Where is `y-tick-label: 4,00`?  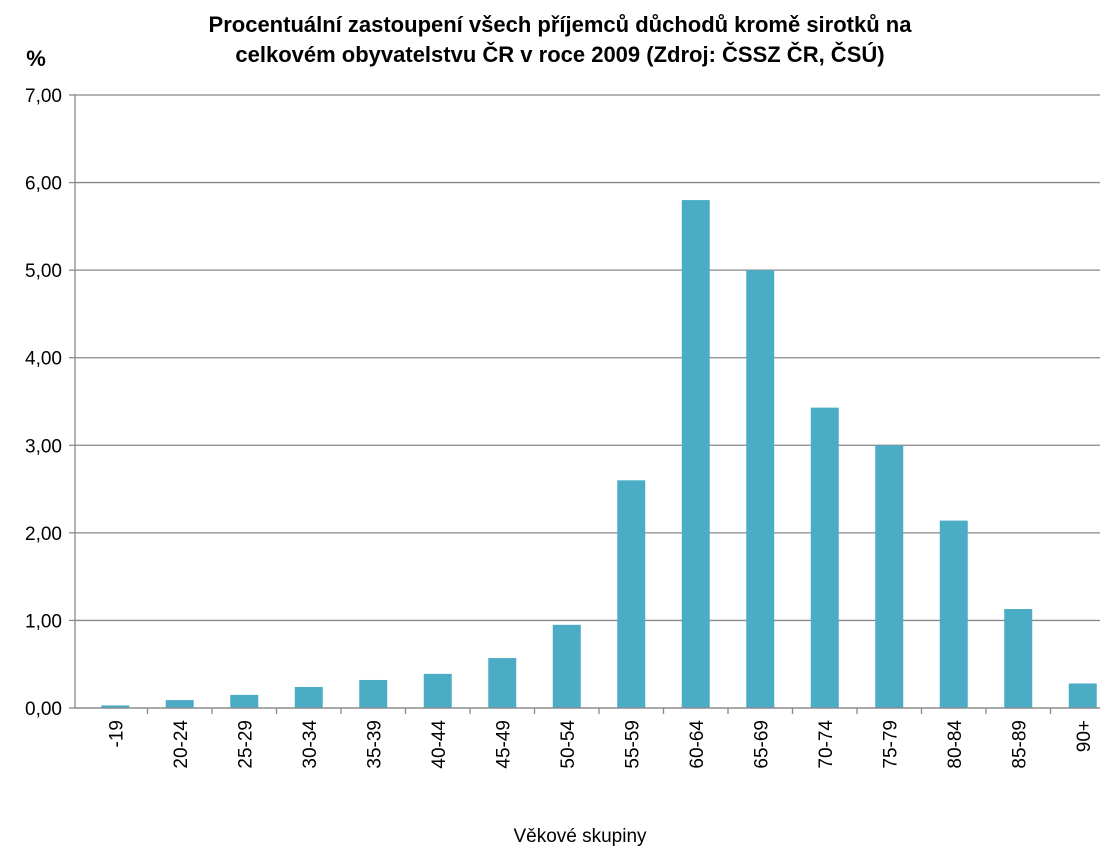
y-tick-label: 4,00 is located at coordinates (43, 359).